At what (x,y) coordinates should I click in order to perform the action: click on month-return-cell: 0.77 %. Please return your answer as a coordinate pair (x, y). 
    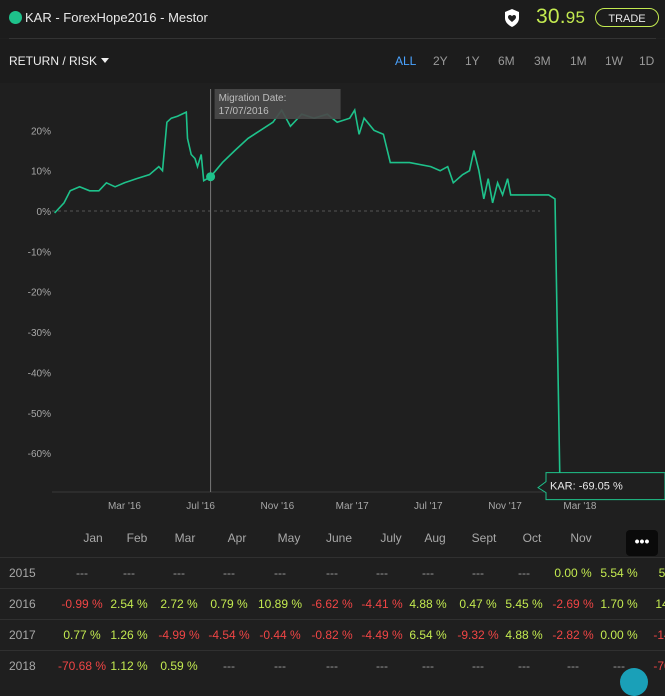
    Looking at the image, I should click on (82, 635).